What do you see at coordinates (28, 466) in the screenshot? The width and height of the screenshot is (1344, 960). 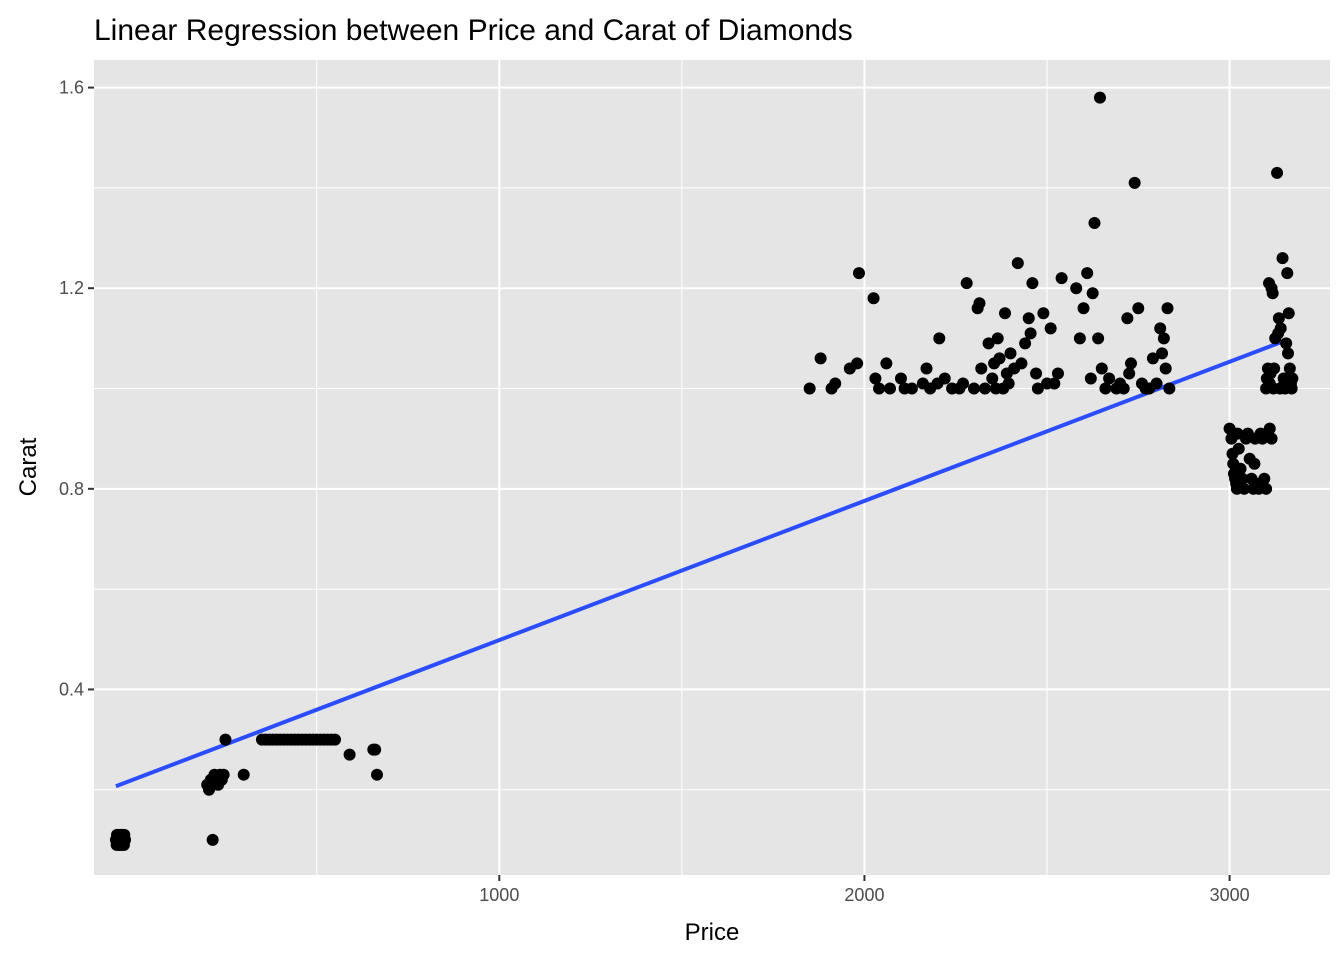 I see `y-axis-title: Carat` at bounding box center [28, 466].